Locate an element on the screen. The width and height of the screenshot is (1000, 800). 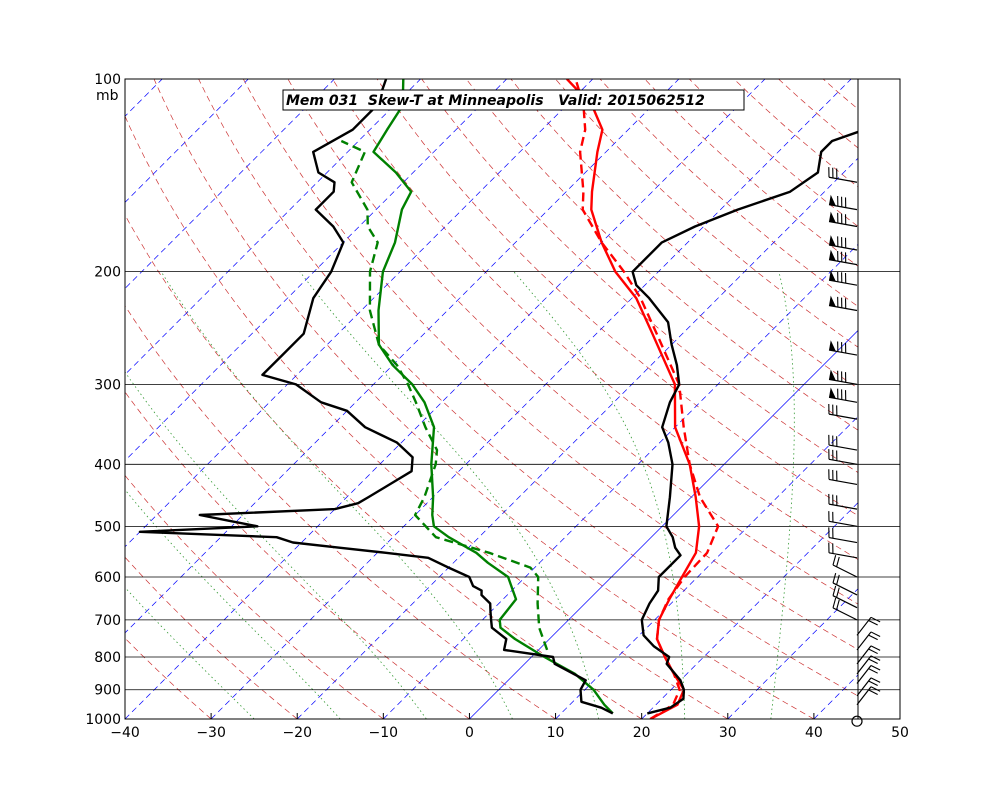
x-tick-label: −20 is located at coordinates (297, 733).